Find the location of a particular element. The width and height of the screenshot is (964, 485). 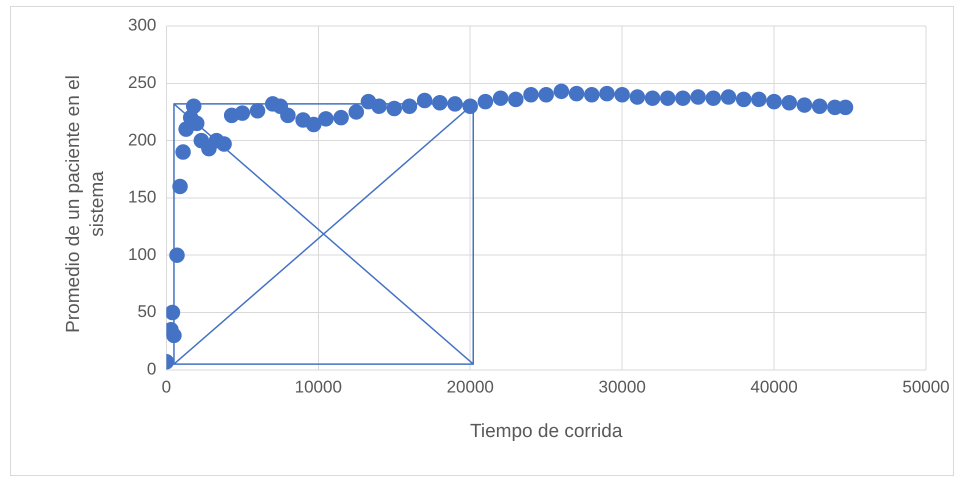

y-tick-label: 0 is located at coordinates (151, 368).